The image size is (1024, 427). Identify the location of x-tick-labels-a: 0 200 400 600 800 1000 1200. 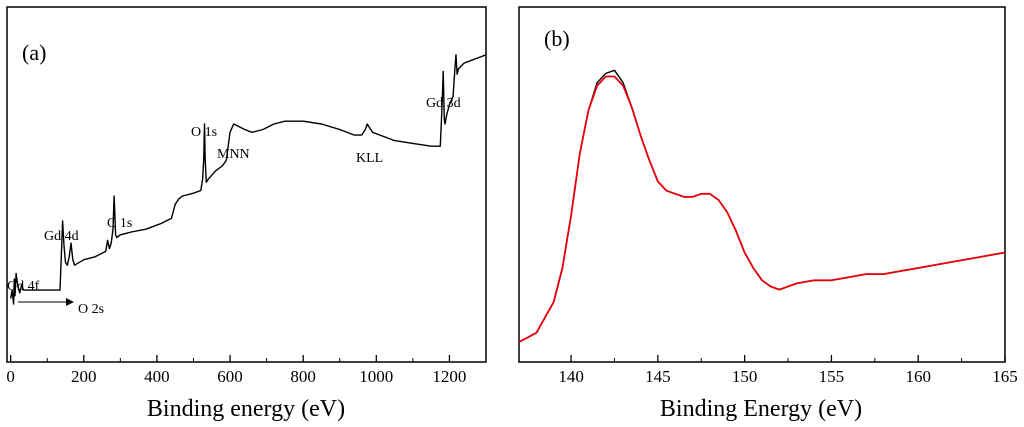
(236, 376).